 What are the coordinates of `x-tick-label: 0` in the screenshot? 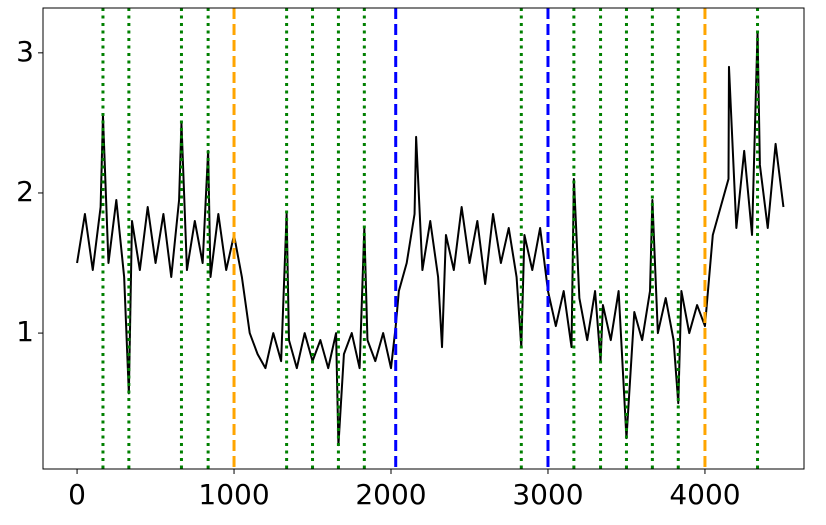 It's located at (77, 494).